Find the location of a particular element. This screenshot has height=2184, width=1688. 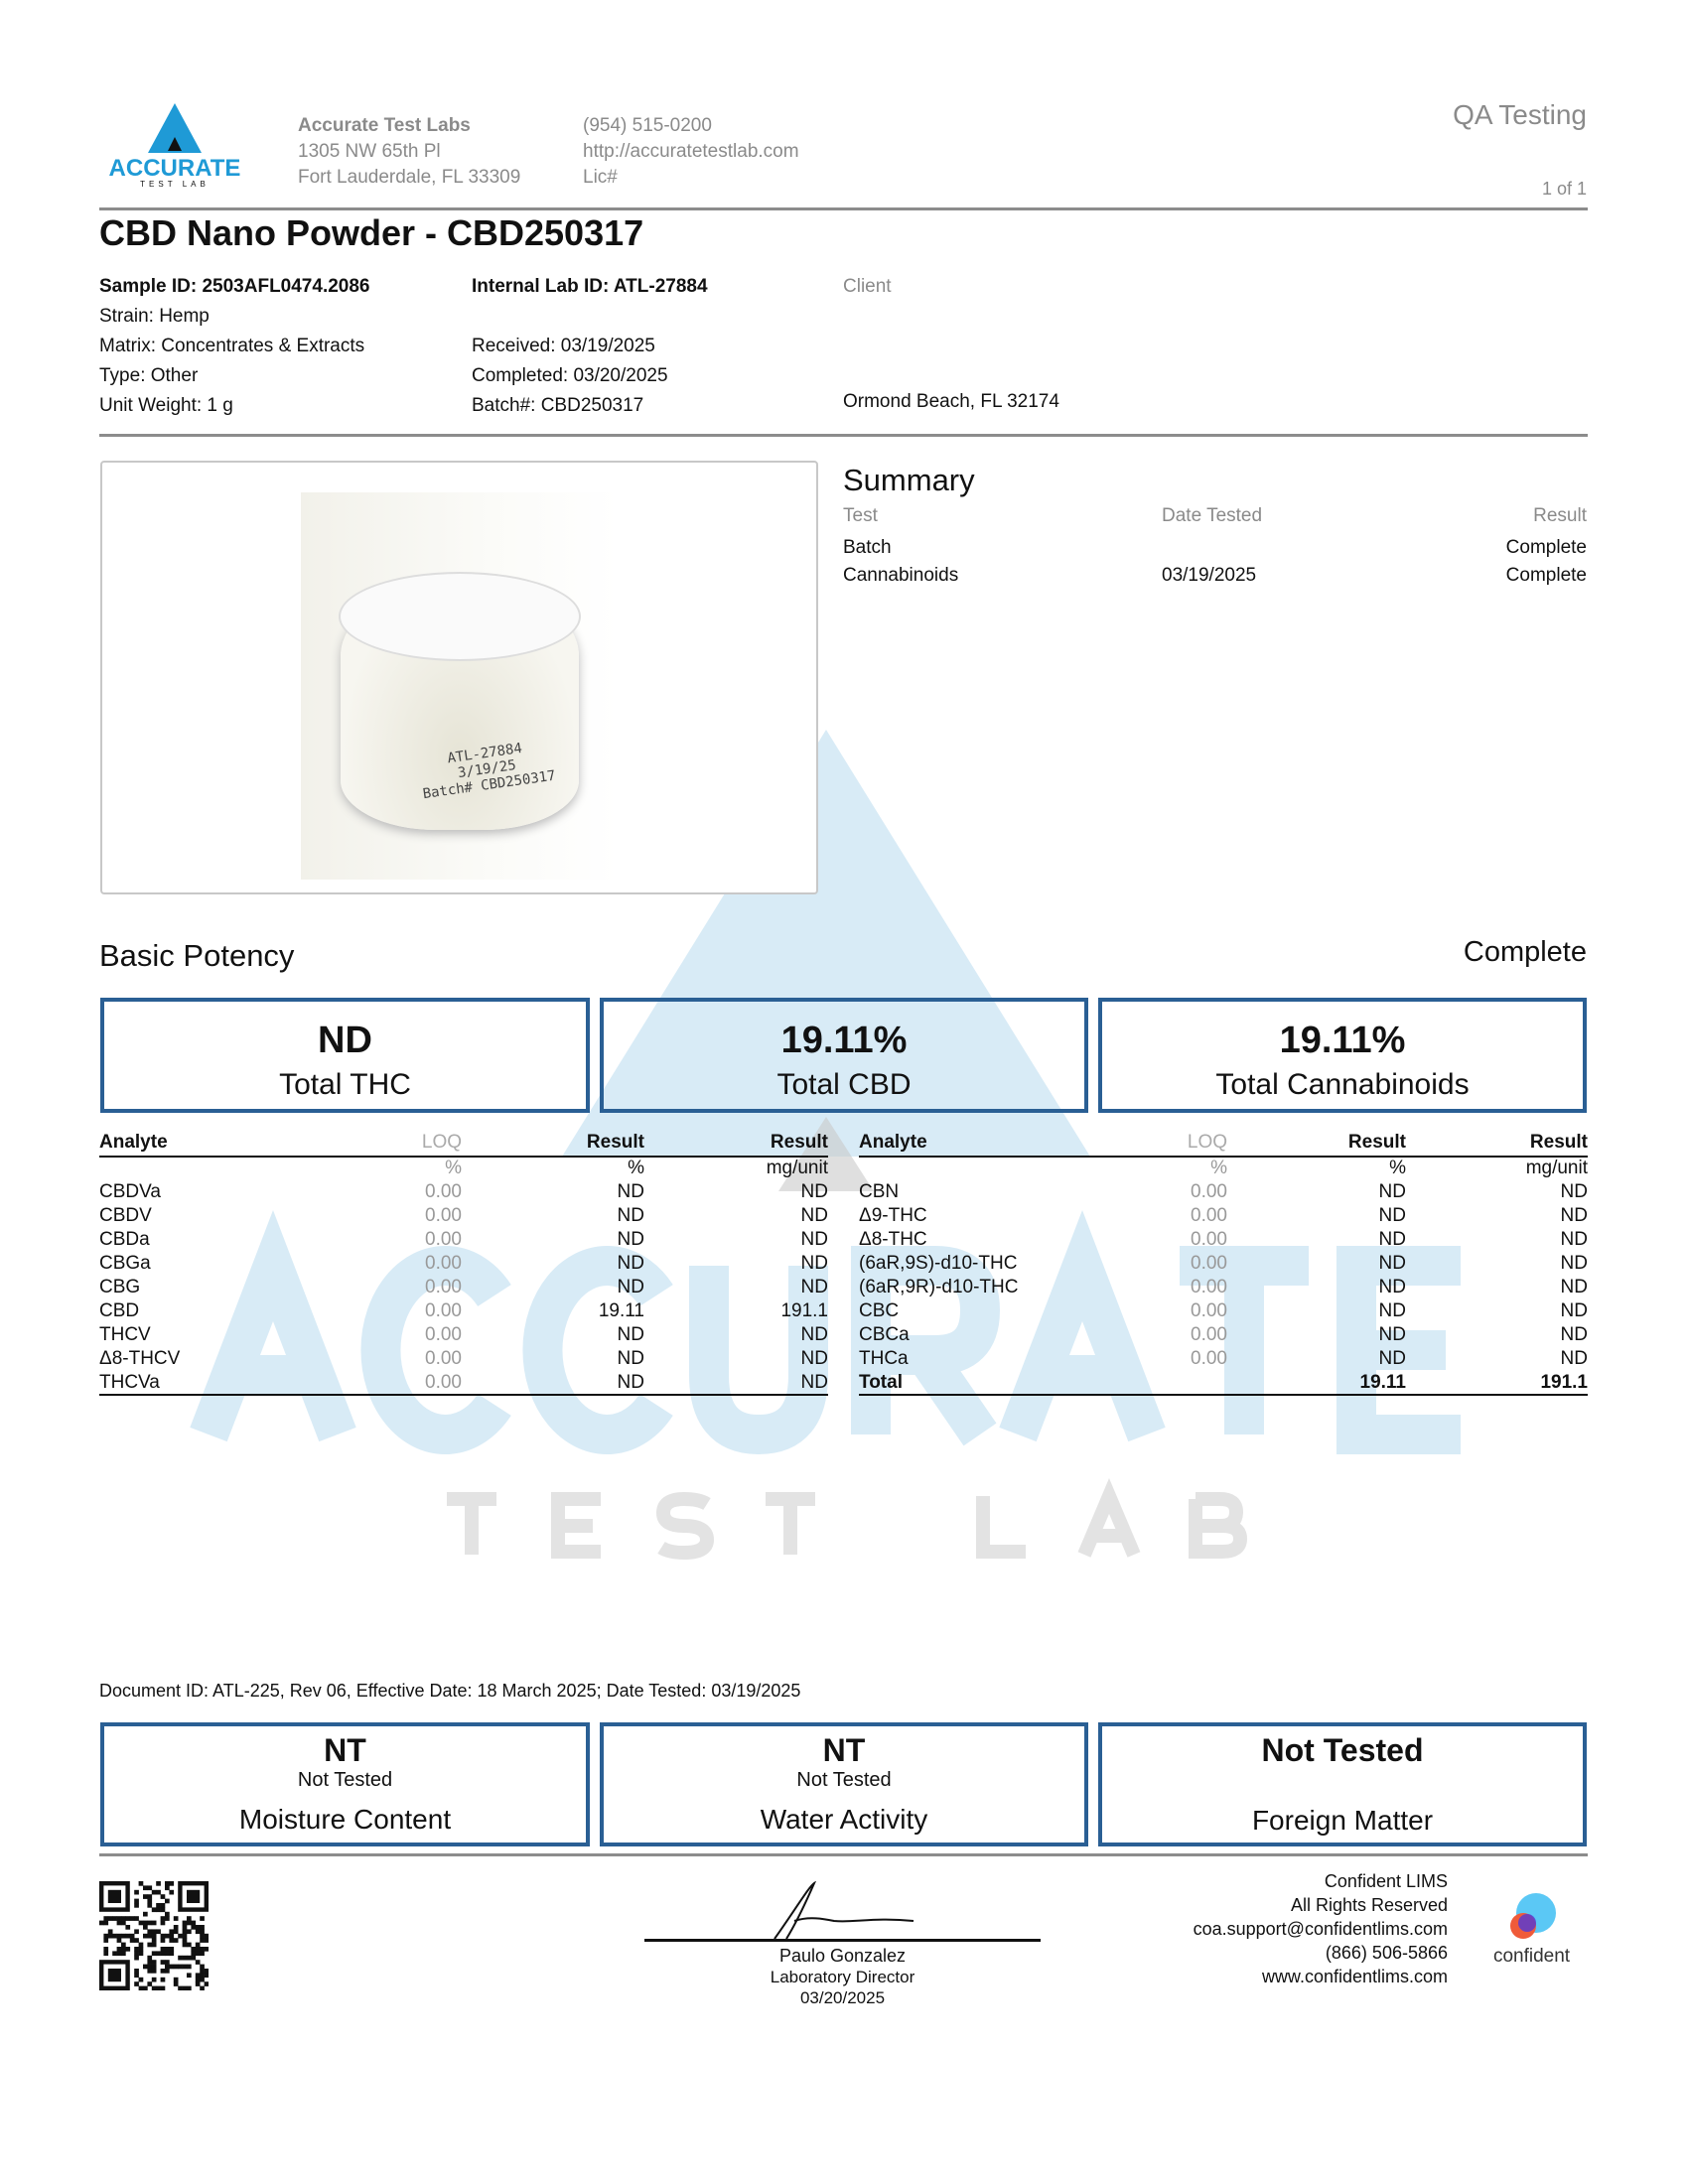

col-analyte: Analyte is located at coordinates (893, 1142).